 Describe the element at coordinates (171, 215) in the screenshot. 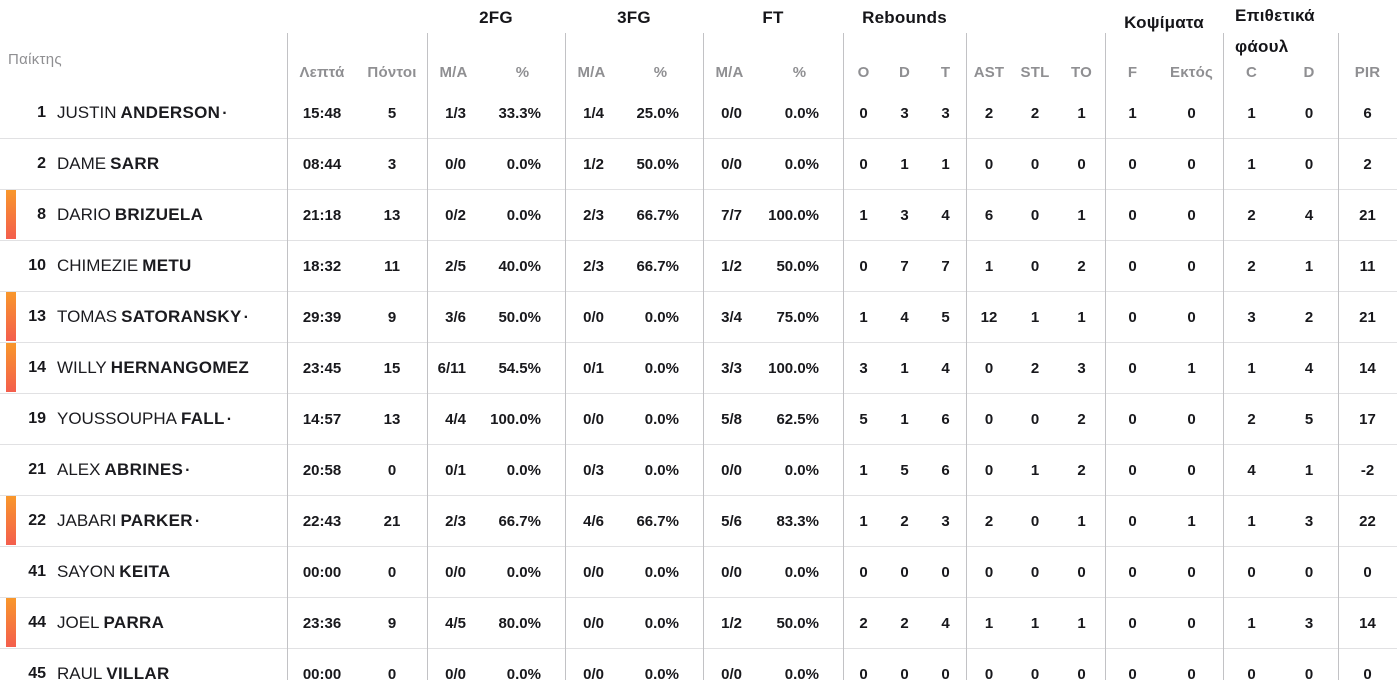

I see `player-name: DARIO BRIZUELA` at that location.